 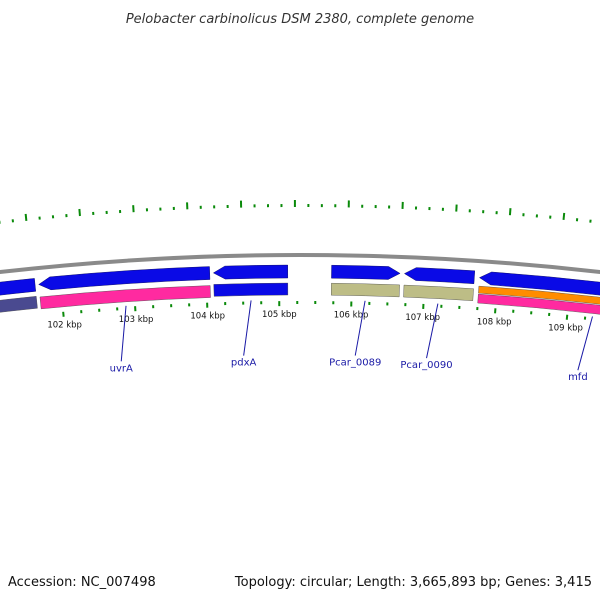 I want to click on kbp-tick-label: 108 kbp, so click(x=494, y=322).